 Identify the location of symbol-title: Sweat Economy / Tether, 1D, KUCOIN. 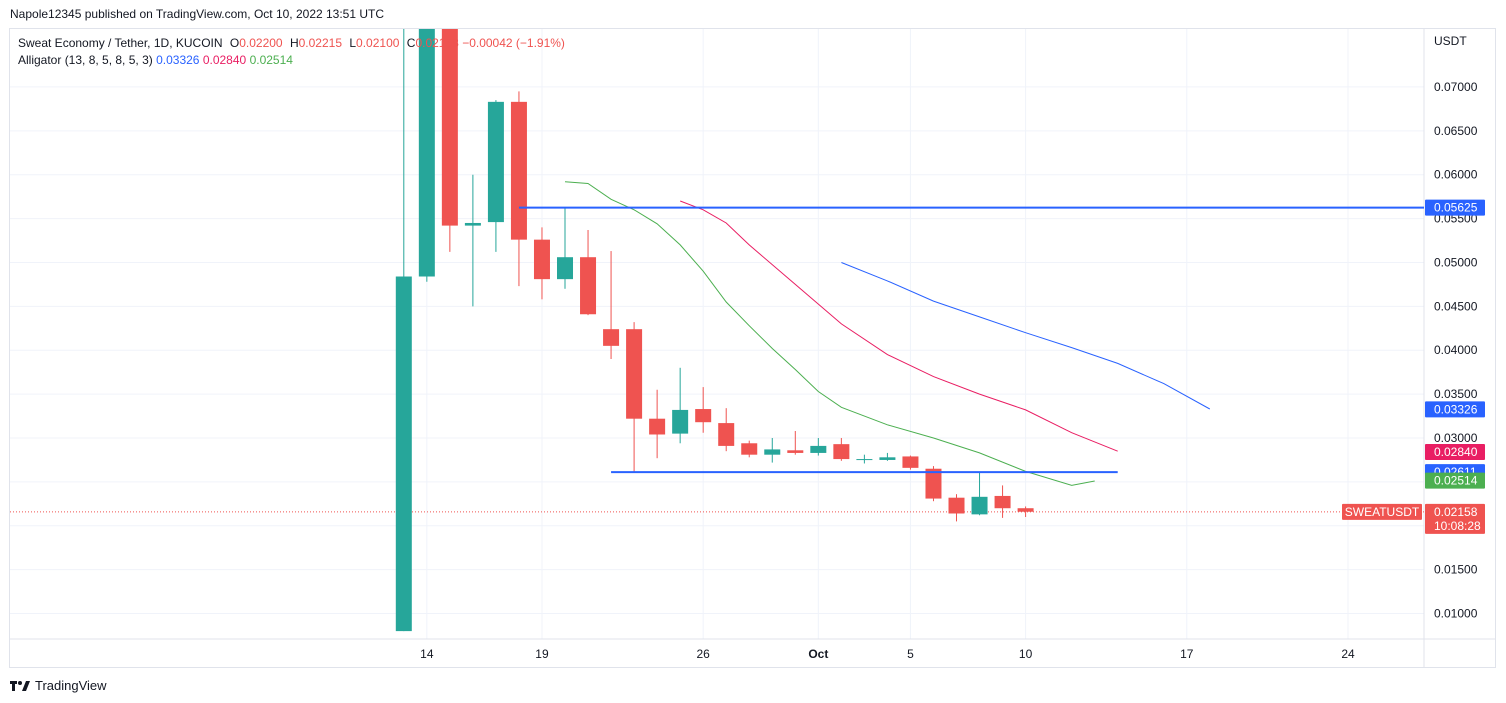
(120, 43).